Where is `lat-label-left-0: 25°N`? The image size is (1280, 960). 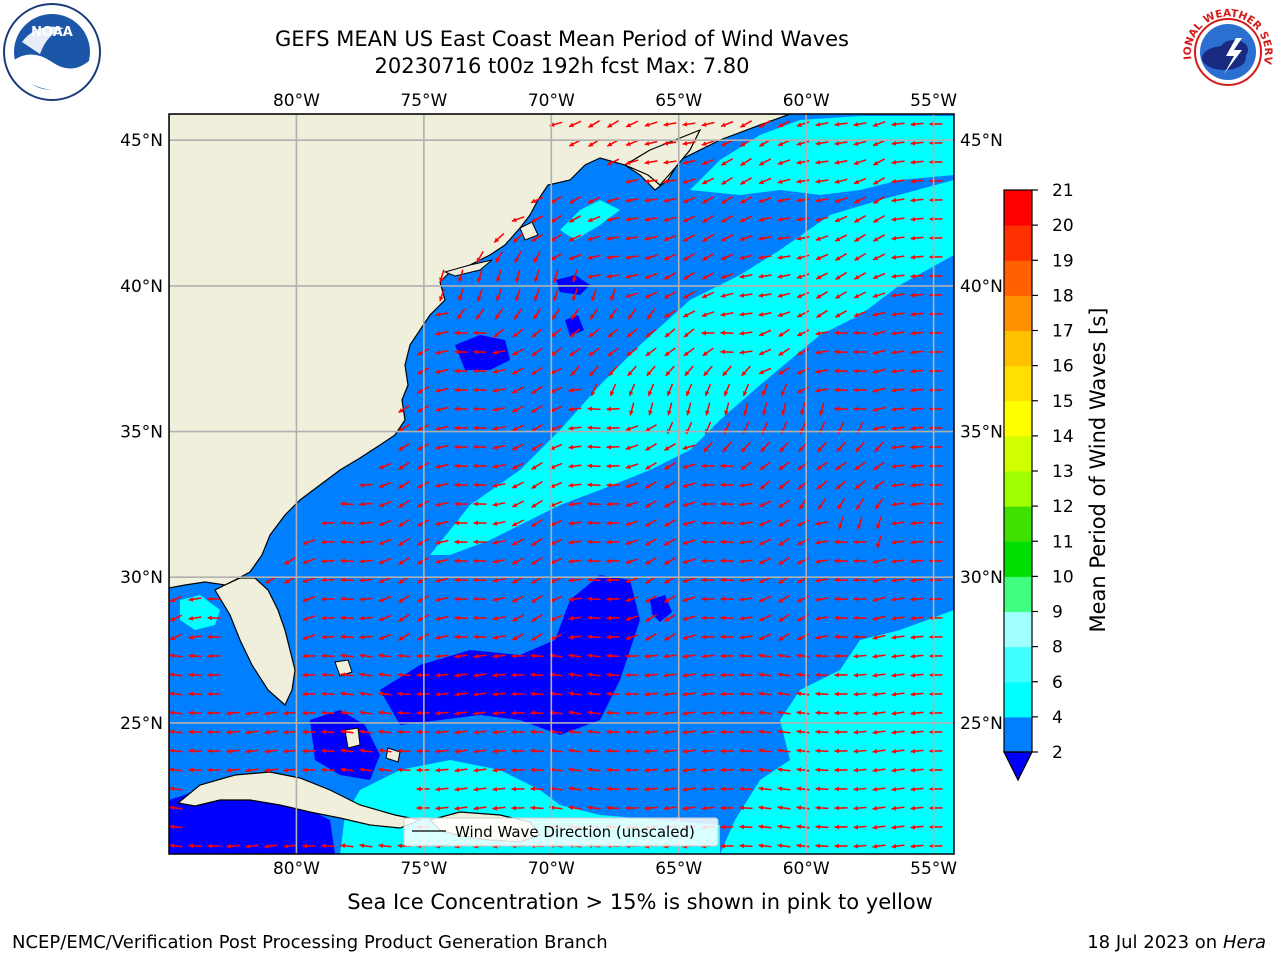 lat-label-left-0: 25°N is located at coordinates (141, 724).